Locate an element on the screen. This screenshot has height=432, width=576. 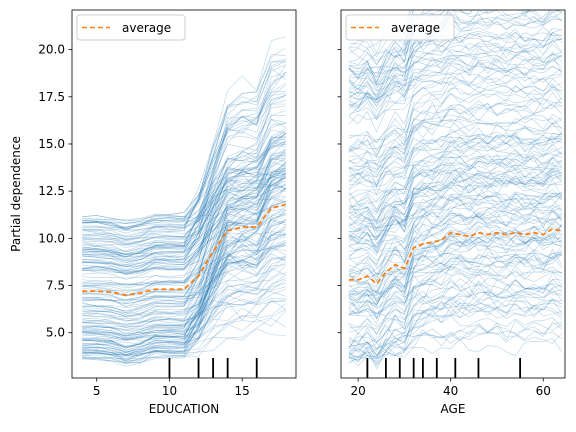
decile-marks-age is located at coordinates (444, 368).